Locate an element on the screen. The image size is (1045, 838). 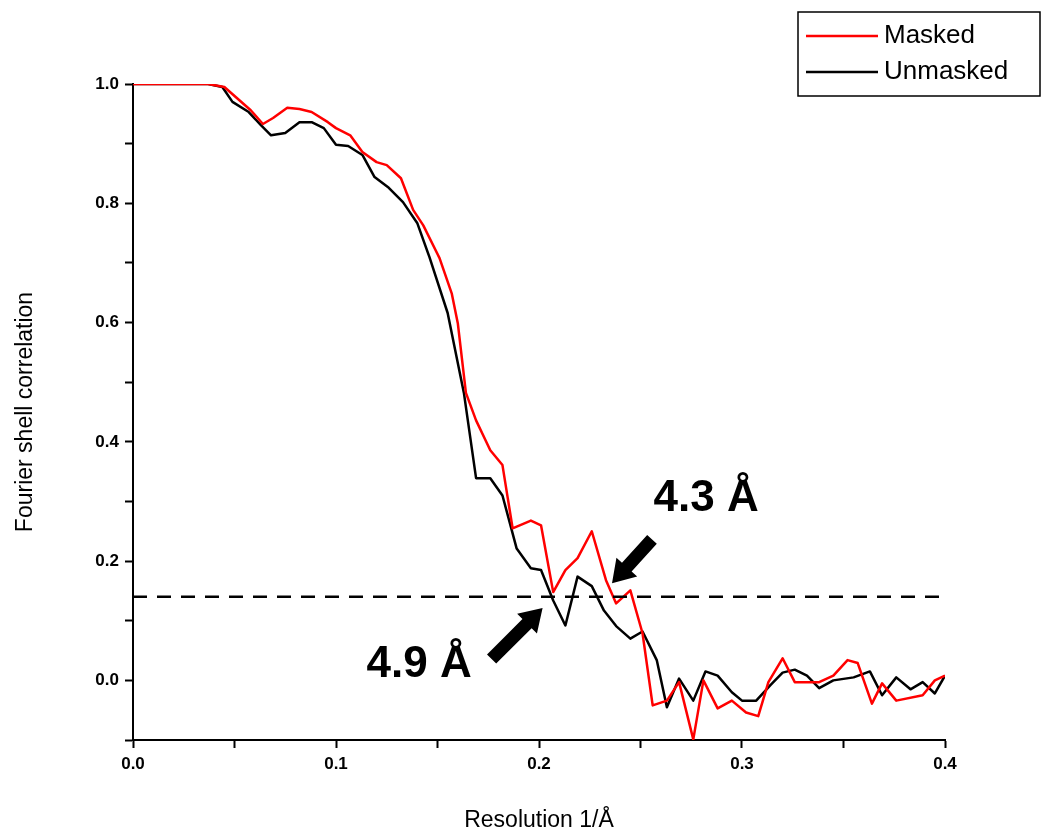
annotation: 4.9 Å is located at coordinates (419, 662).